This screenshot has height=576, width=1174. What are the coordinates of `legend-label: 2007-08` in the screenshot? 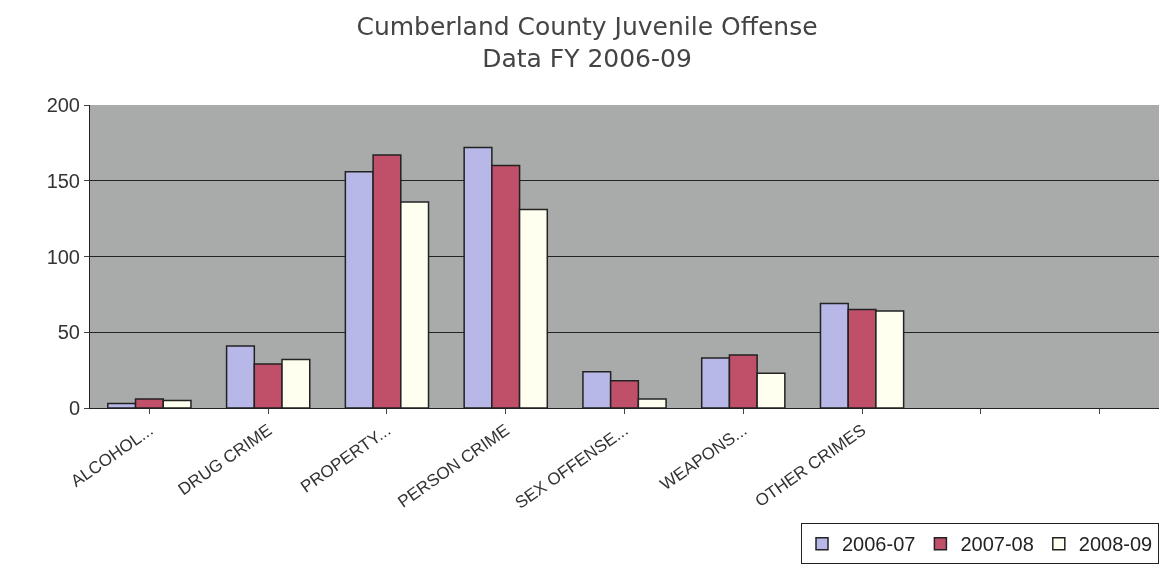 It's located at (997, 544).